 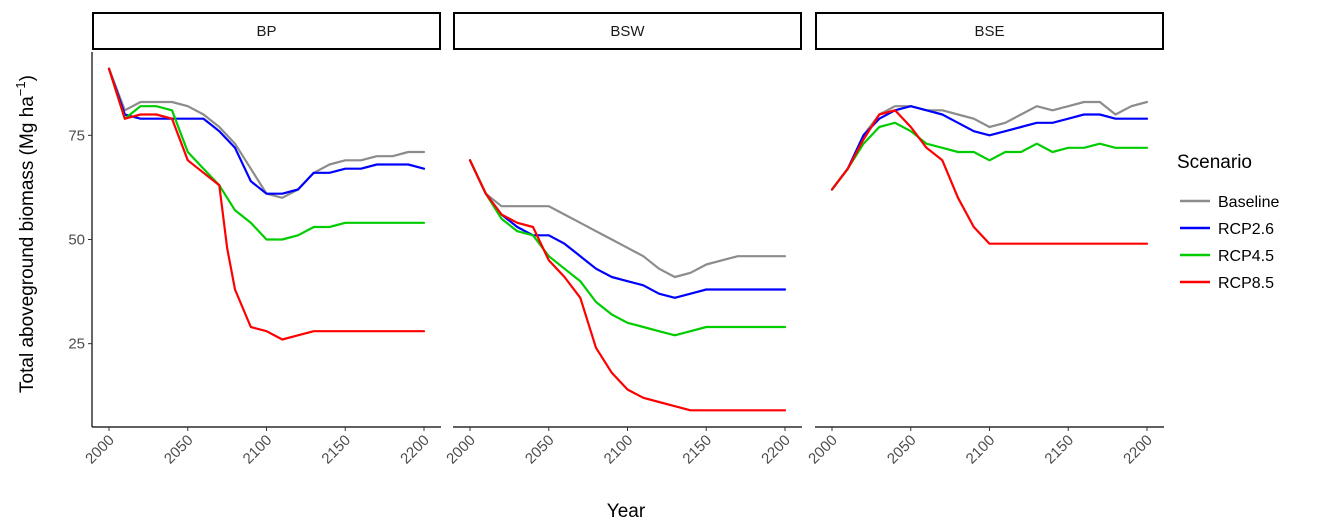 What do you see at coordinates (902, 450) in the screenshot?
I see `x-tick-label-bse-2050: 2050` at bounding box center [902, 450].